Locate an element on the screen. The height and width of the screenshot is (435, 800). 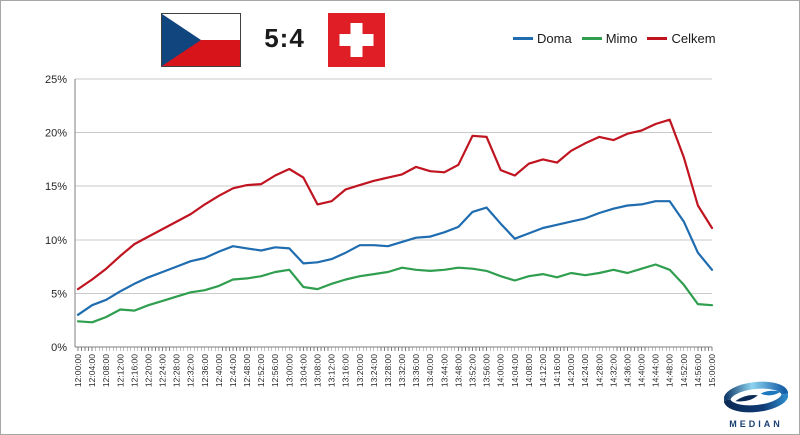
median-logo-text: MEDIAN is located at coordinates (756, 424).